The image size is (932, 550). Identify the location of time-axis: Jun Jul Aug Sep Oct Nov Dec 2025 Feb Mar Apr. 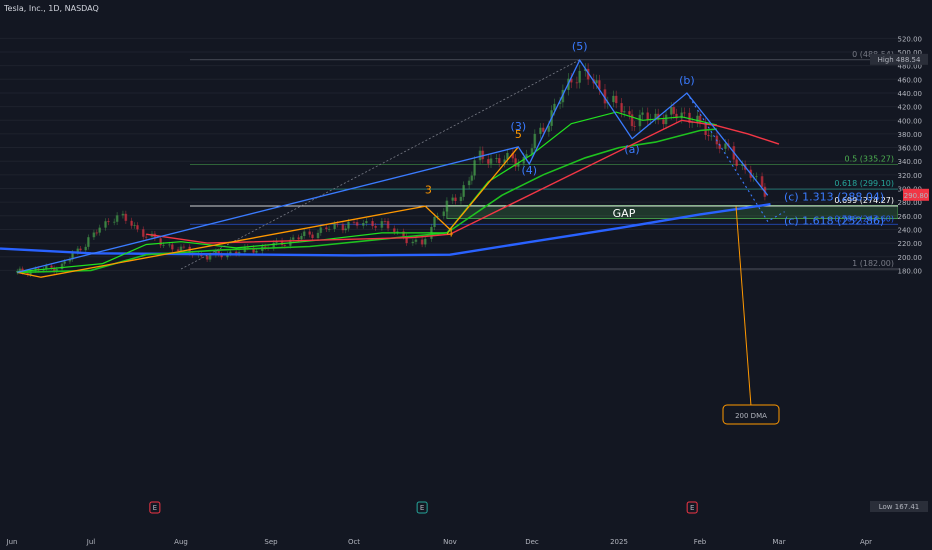
(466, 541).